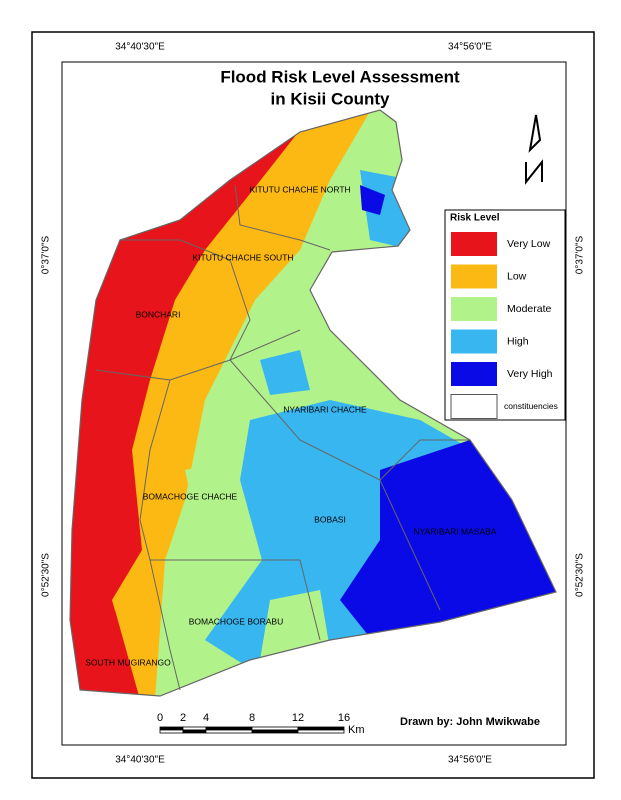 The image size is (621, 800). I want to click on constituency-label: SOUTH MUGIRANGO, so click(128, 662).